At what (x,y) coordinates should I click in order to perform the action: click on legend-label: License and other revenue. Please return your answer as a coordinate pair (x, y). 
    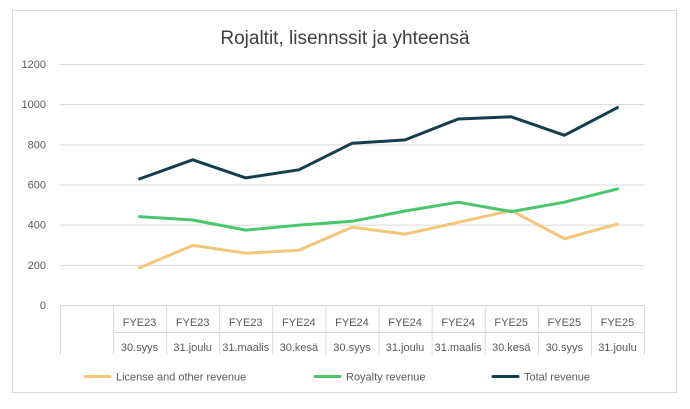
    Looking at the image, I should click on (181, 378).